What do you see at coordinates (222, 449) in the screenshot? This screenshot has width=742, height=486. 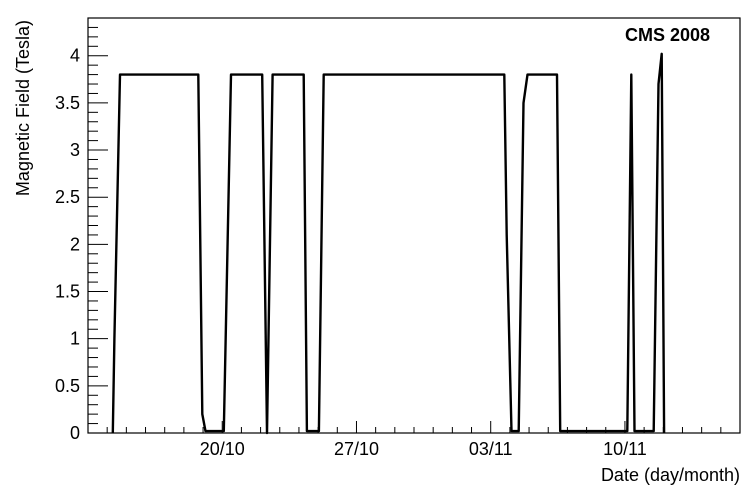 I see `x-tick-label: 20/10` at bounding box center [222, 449].